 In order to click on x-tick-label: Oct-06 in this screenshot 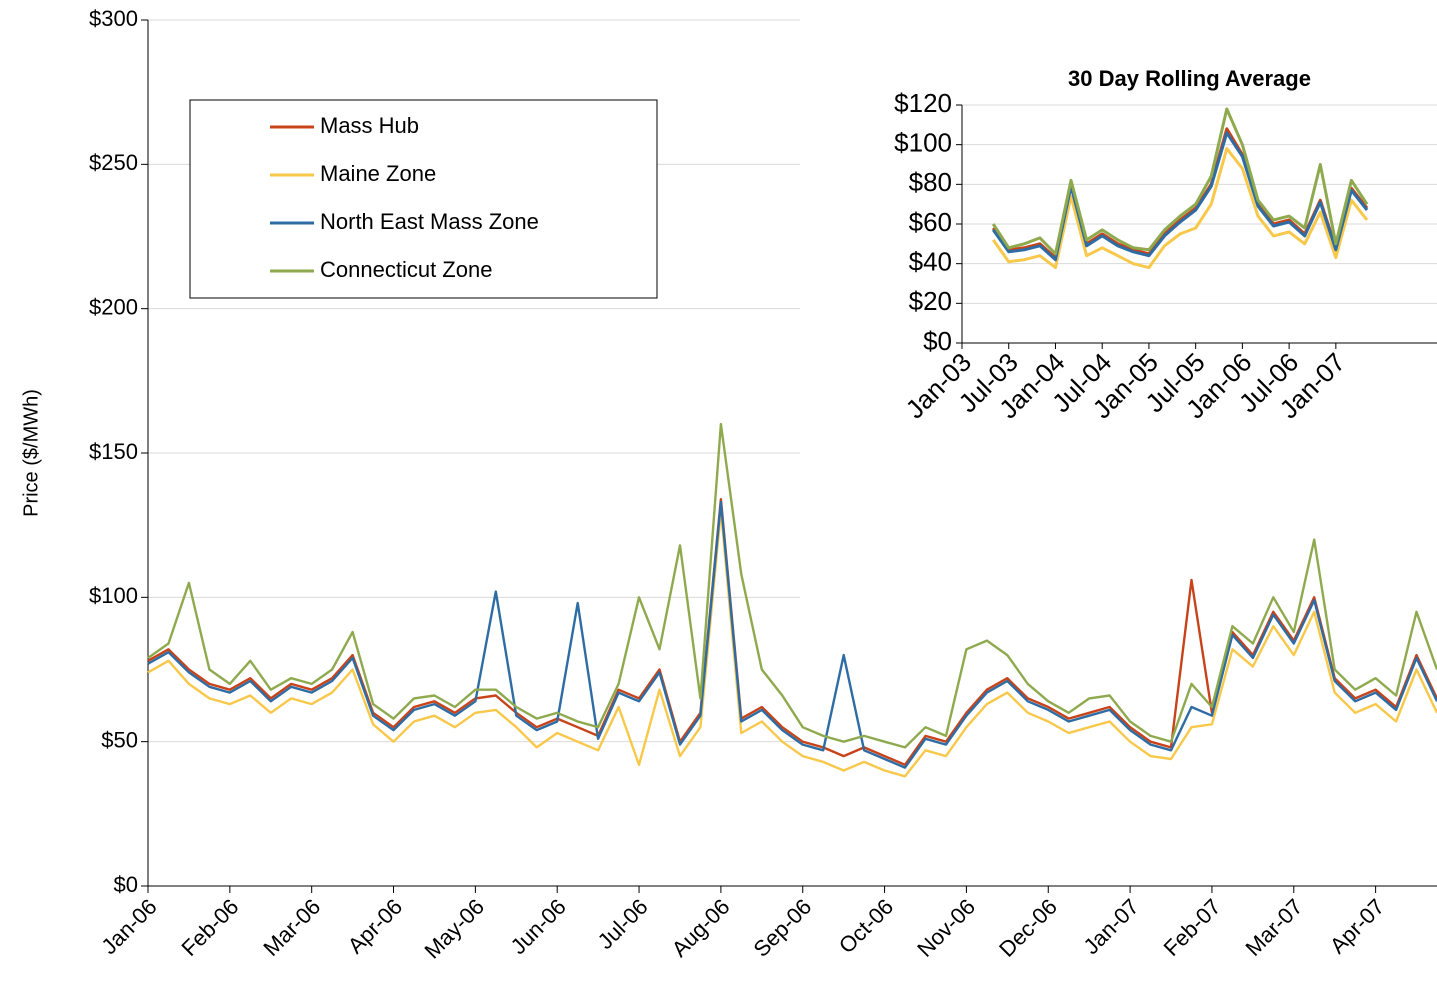, I will do `click(866, 926)`.